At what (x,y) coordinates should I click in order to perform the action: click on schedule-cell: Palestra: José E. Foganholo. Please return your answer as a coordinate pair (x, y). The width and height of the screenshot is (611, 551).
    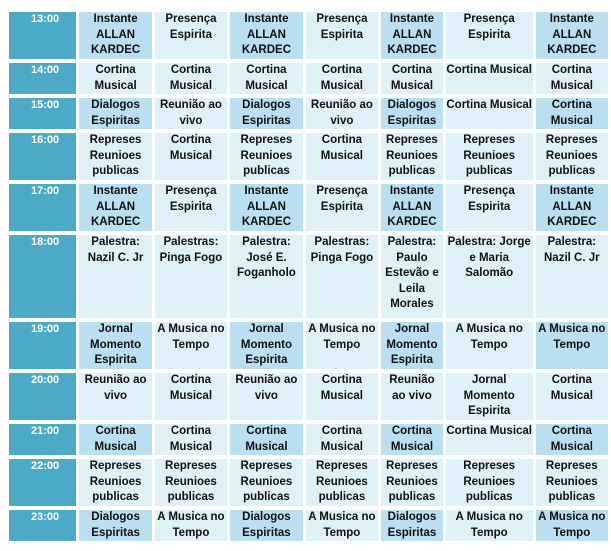
    Looking at the image, I should click on (266, 276).